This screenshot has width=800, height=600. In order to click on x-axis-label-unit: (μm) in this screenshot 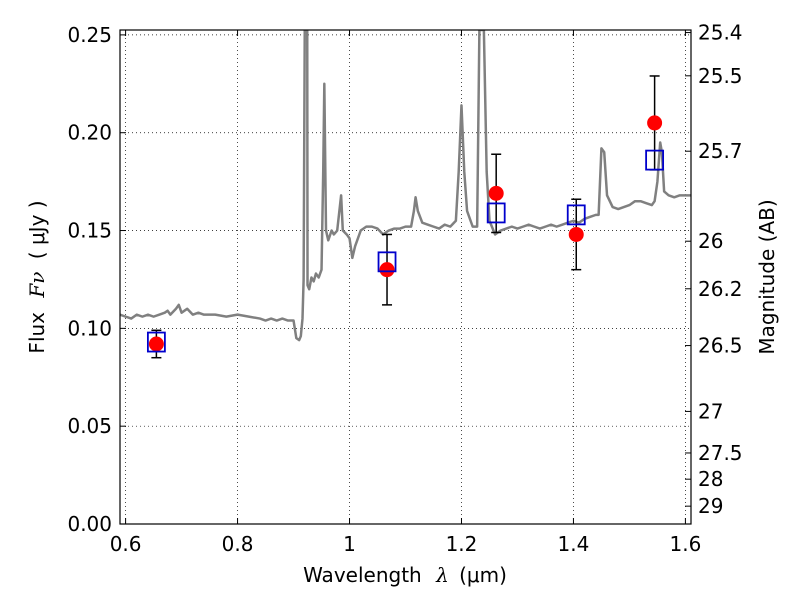, I will do `click(483, 575)`.